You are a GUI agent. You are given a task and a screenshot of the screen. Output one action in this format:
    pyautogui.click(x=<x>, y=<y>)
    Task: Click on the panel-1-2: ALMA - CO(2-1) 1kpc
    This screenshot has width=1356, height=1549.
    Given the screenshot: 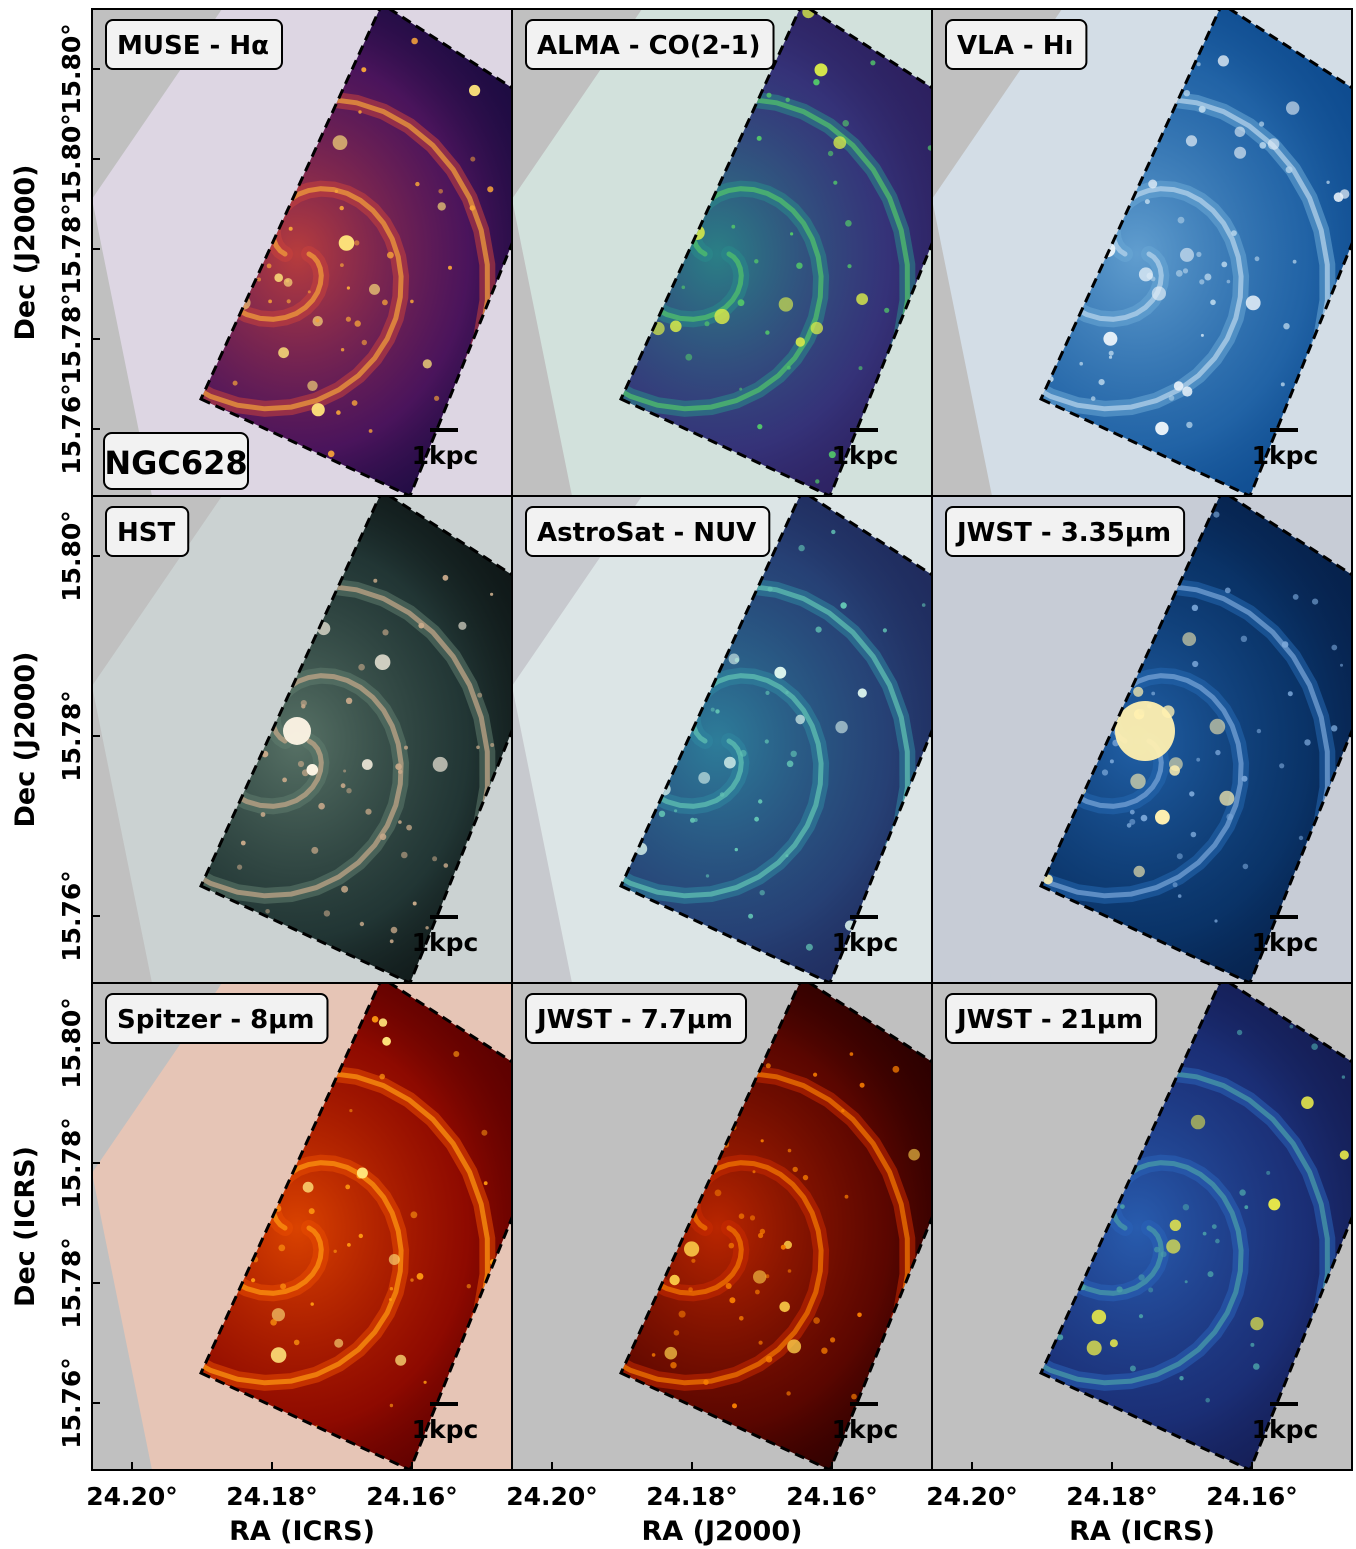 What is the action you would take?
    pyautogui.click(x=722, y=252)
    